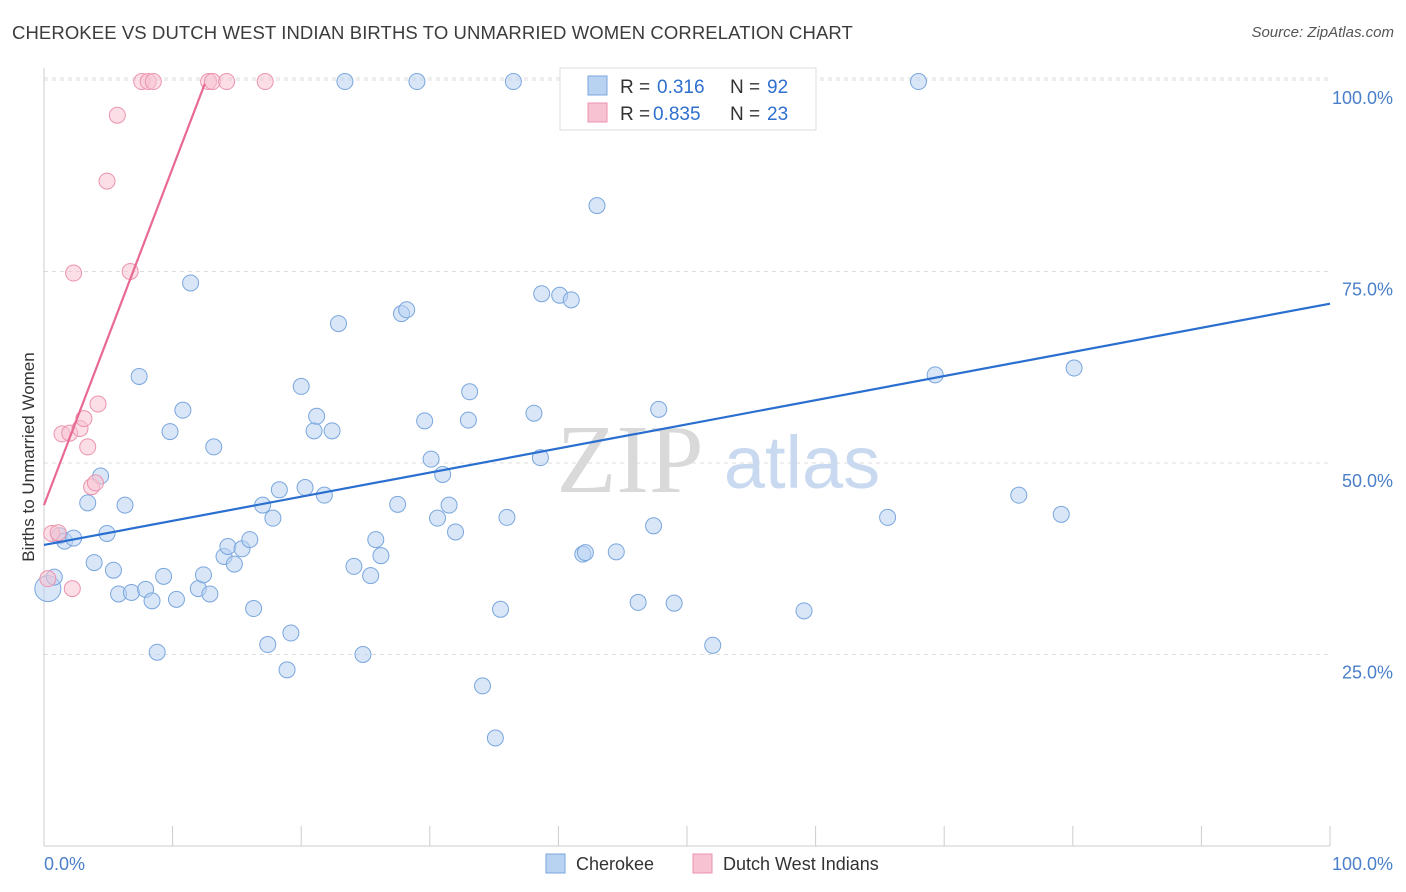 The image size is (1406, 892). Describe the element at coordinates (28, 456) in the screenshot. I see `y-axis-label: Births to Unmarried Women` at that location.